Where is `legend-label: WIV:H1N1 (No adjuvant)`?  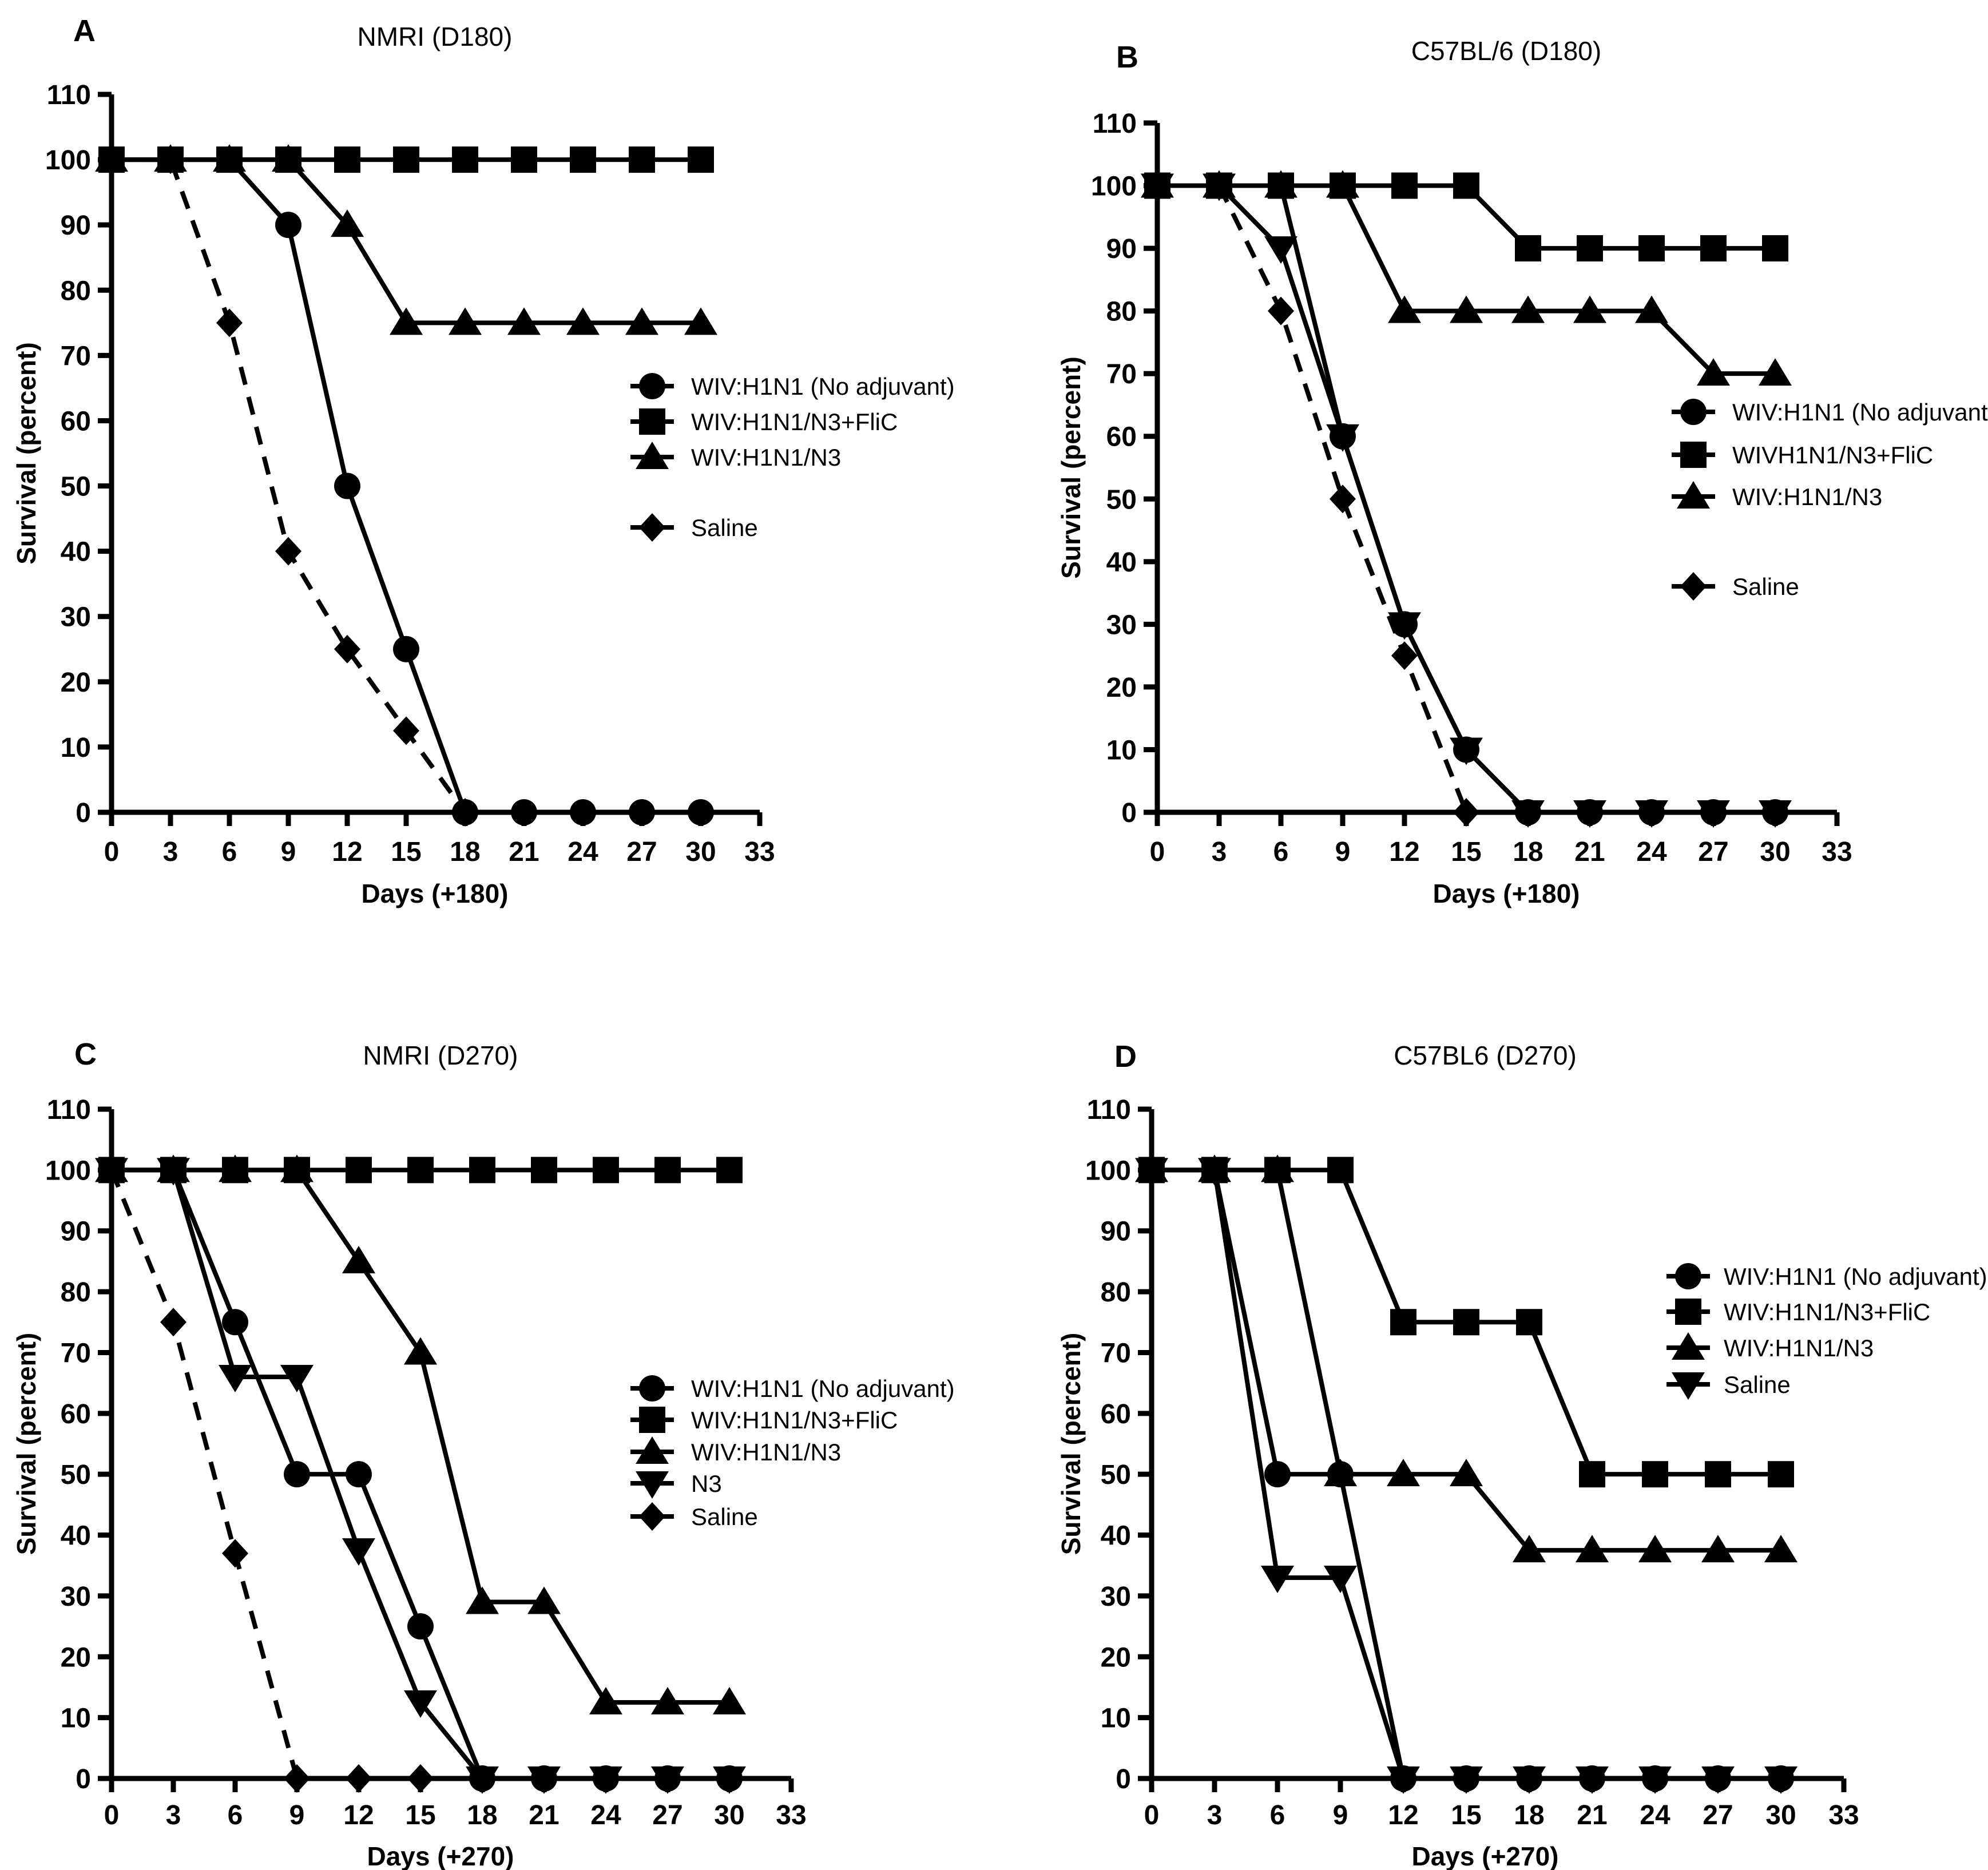
legend-label: WIV:H1N1 (No adjuvant) is located at coordinates (1856, 1276).